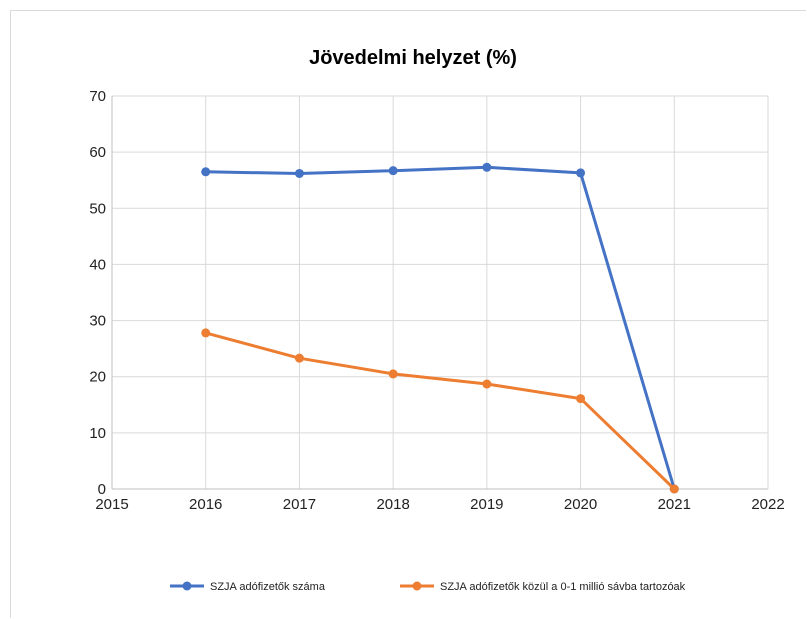 The height and width of the screenshot is (619, 807). Describe the element at coordinates (97, 96) in the screenshot. I see `y-tick-label: 70` at that location.